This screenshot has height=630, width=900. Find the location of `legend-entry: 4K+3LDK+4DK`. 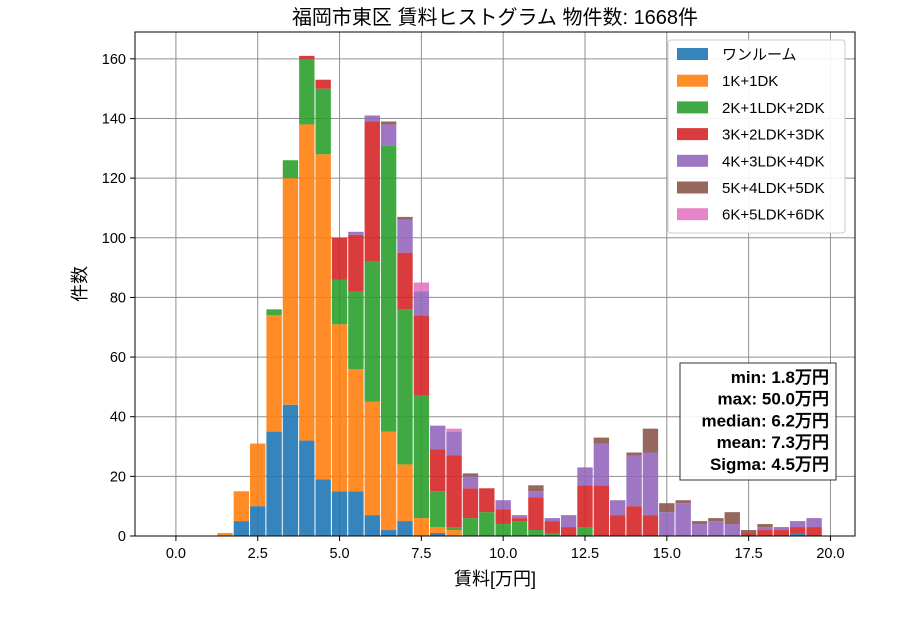

legend-entry: 4K+3LDK+4DK is located at coordinates (751, 161).